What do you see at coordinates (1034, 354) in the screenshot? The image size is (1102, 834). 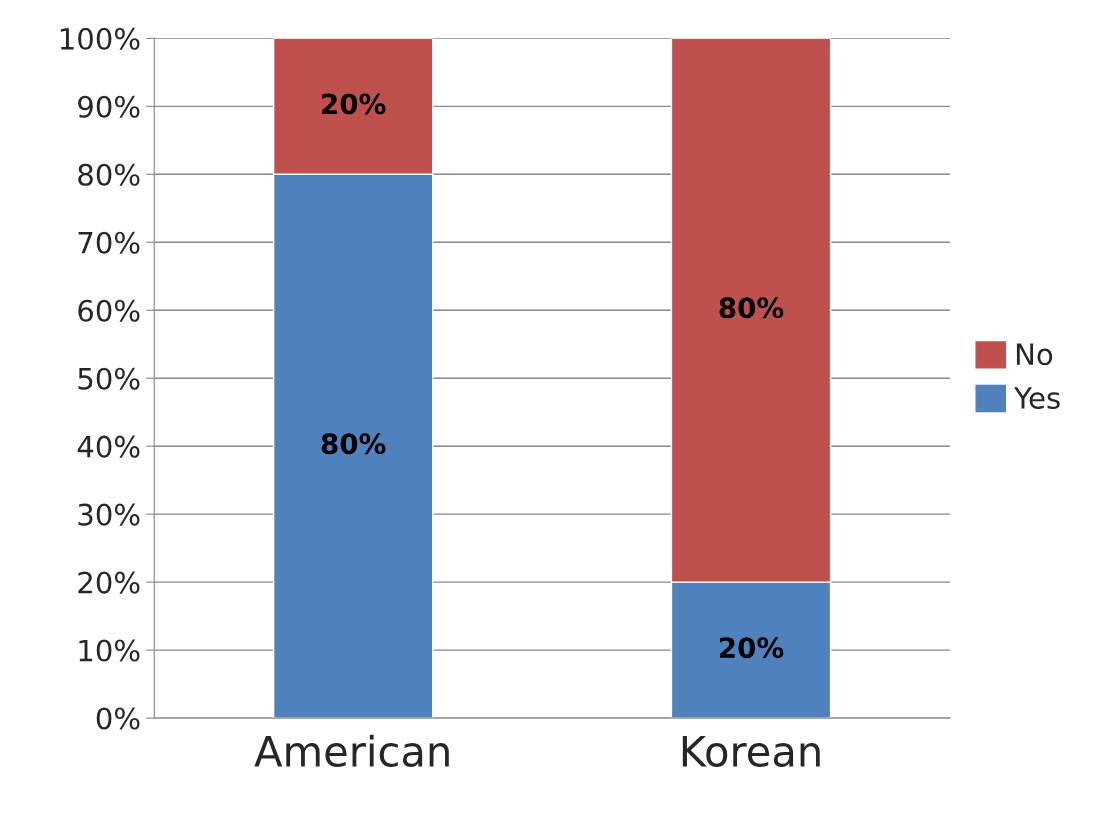 I see `legend-label: No` at bounding box center [1034, 354].